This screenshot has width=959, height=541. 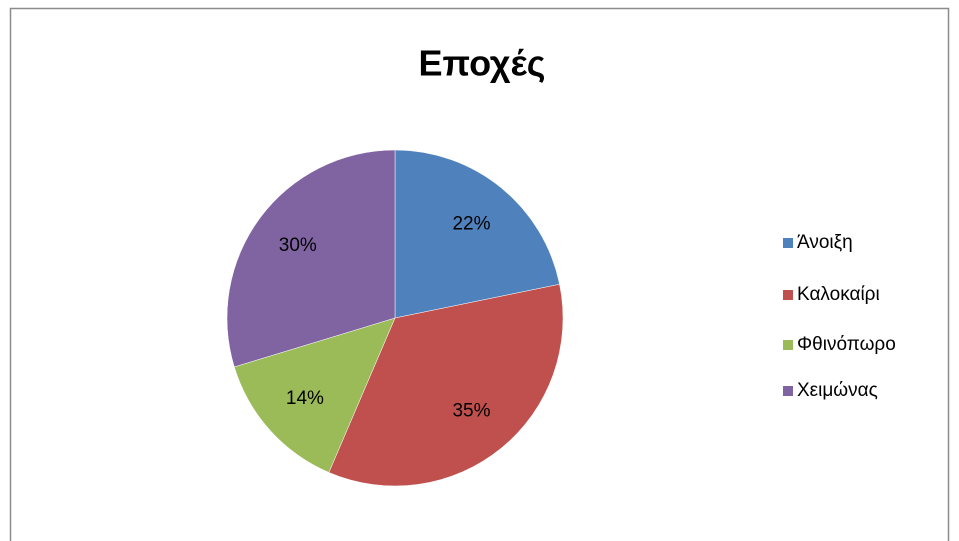 I want to click on legend-label: Φθινόπωρο, so click(x=846, y=344).